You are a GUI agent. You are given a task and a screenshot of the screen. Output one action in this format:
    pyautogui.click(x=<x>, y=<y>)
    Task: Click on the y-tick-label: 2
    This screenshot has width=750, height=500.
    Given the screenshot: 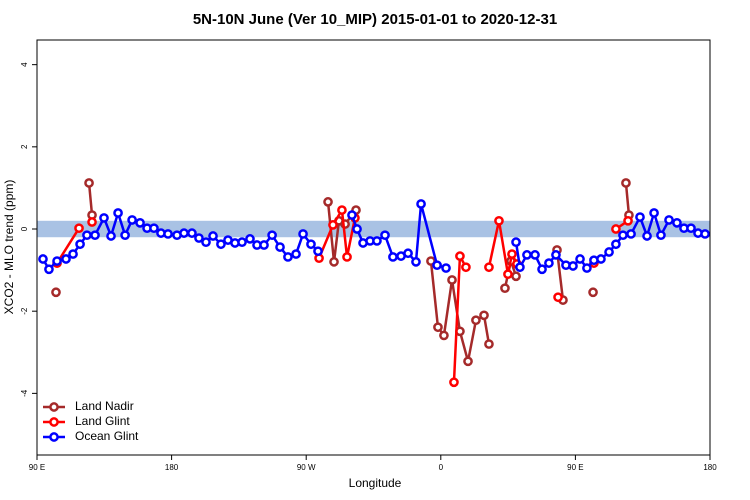 What is the action you would take?
    pyautogui.click(x=24, y=146)
    